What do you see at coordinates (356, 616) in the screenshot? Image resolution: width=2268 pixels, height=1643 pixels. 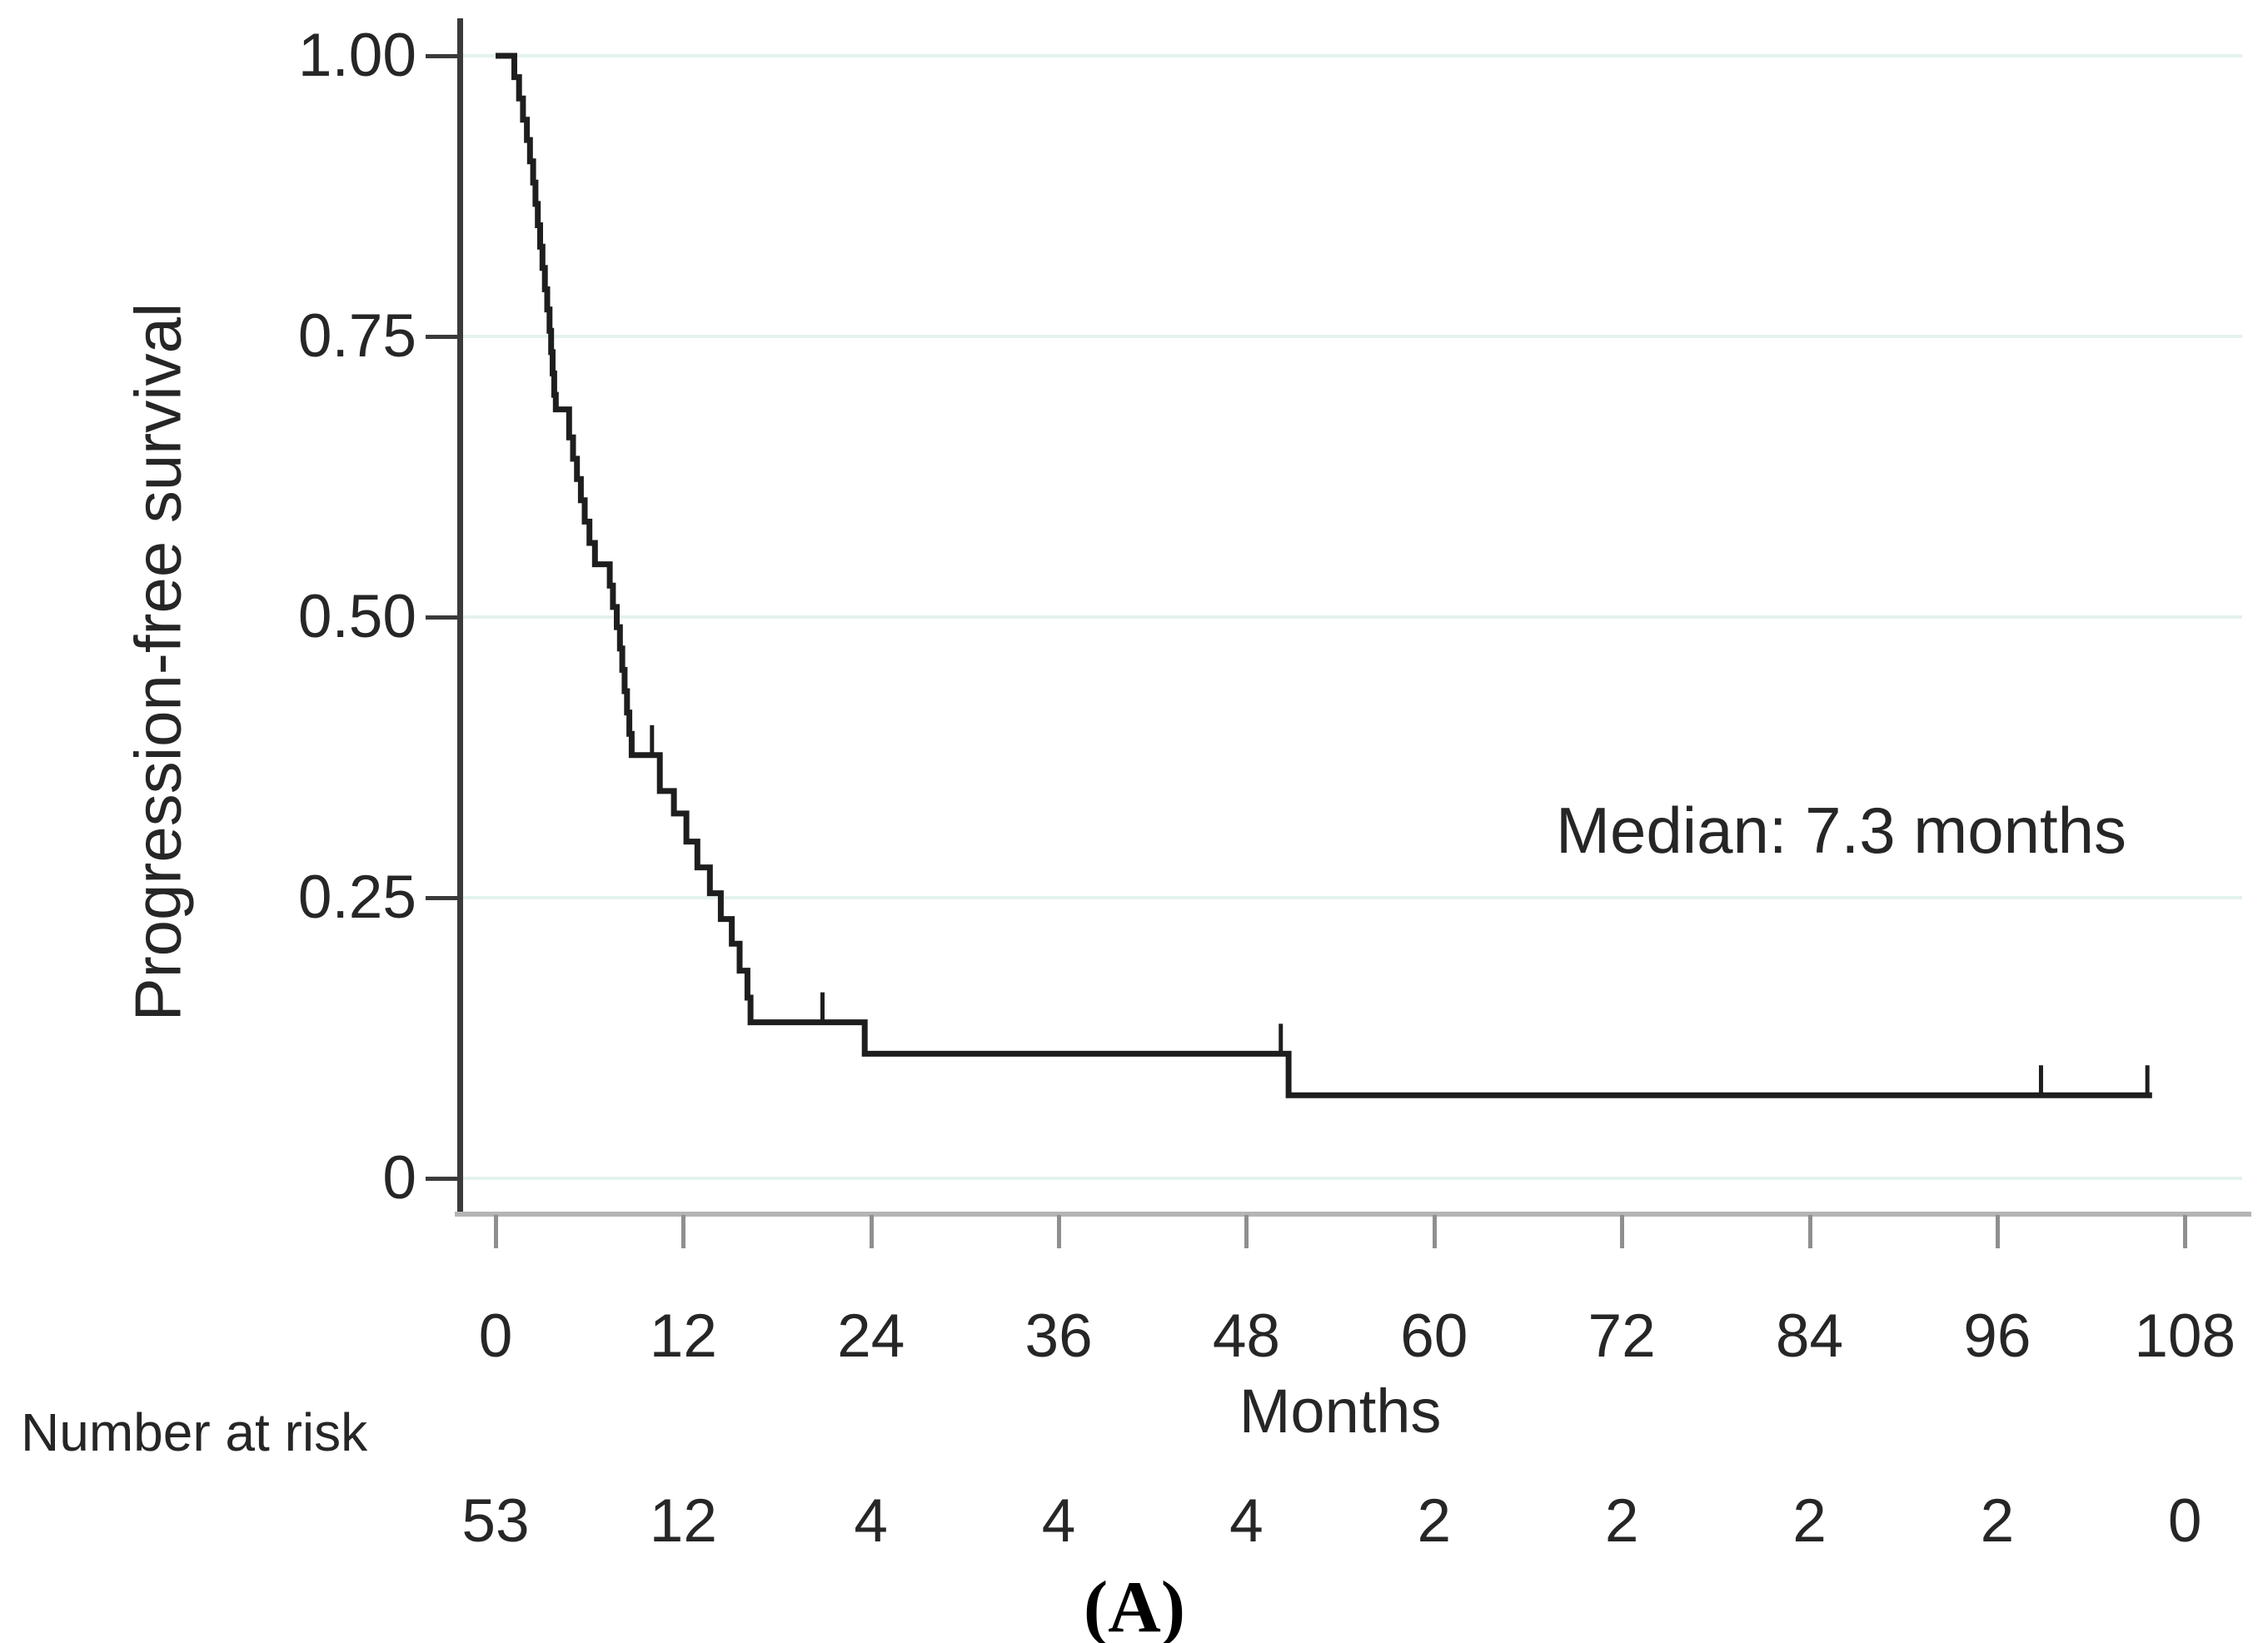 I see `y-tick-label: 0.50` at bounding box center [356, 616].